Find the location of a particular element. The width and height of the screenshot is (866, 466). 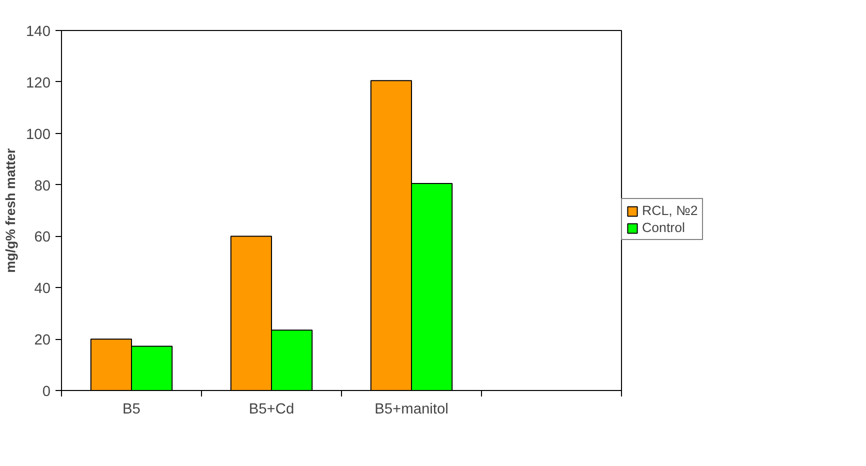

x-tick-label: B5 is located at coordinates (131, 410).